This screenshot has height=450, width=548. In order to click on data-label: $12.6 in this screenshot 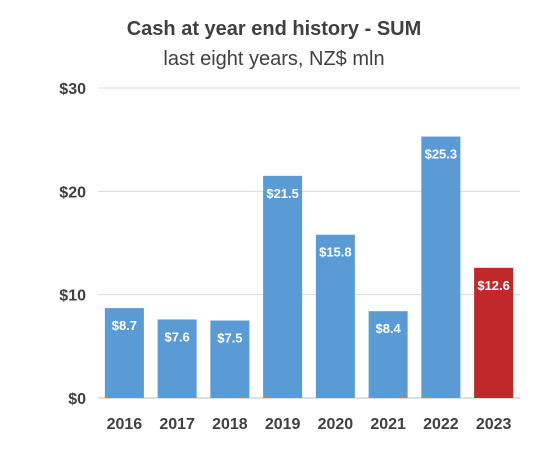, I will do `click(493, 285)`.